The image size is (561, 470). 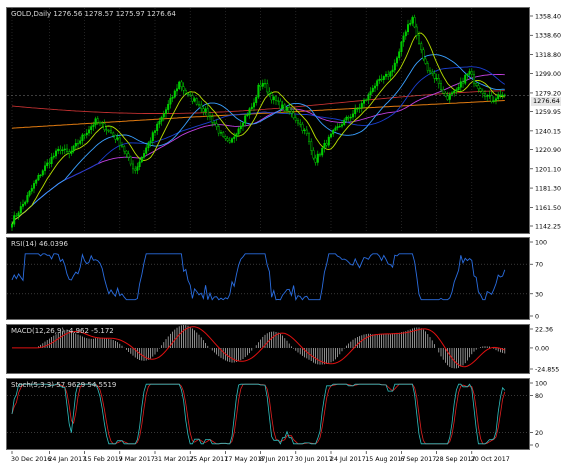 I want to click on macd-signal-line, so click(x=258, y=347).